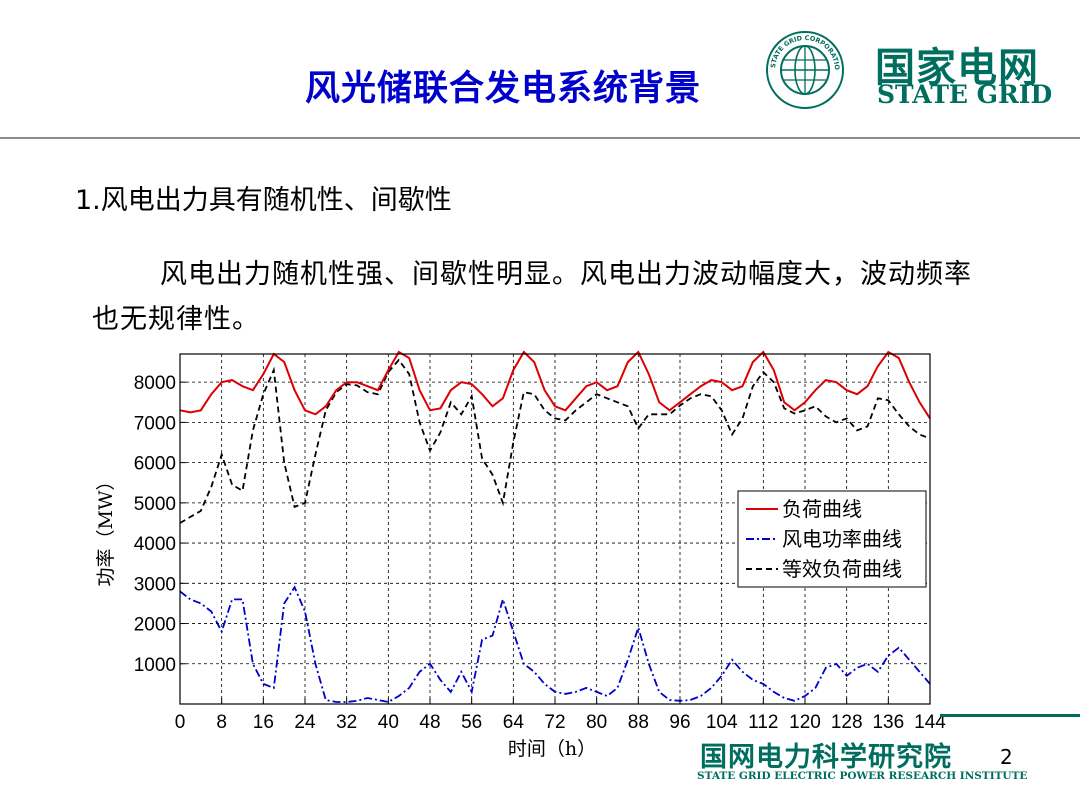 Image resolution: width=1080 pixels, height=810 pixels. Describe the element at coordinates (596, 722) in the screenshot. I see `x-tick-label: 80` at that location.